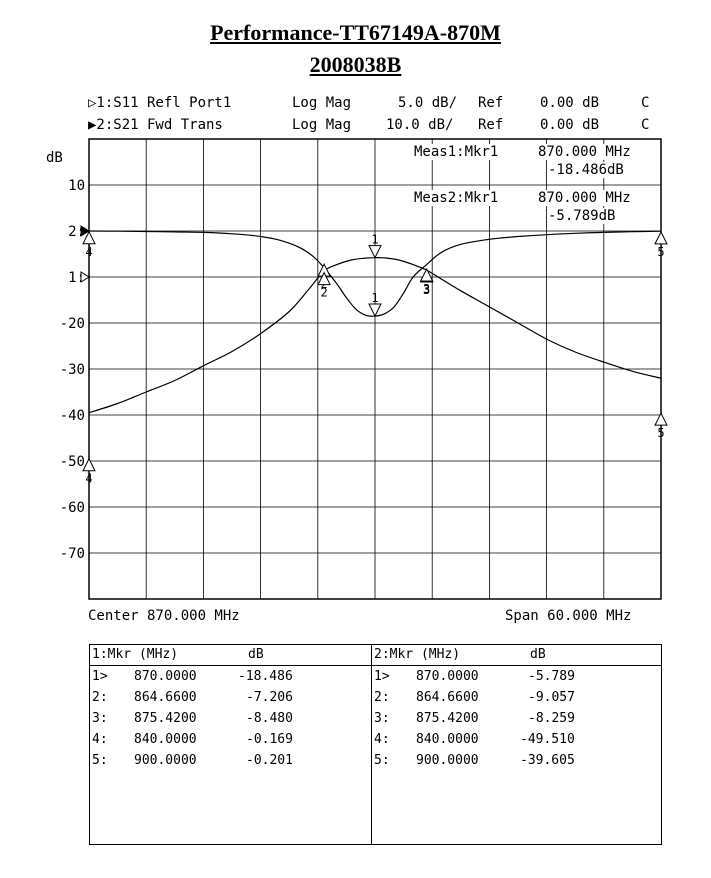  I want to click on channel1-ref-value: 0.00 dB, so click(570, 103).